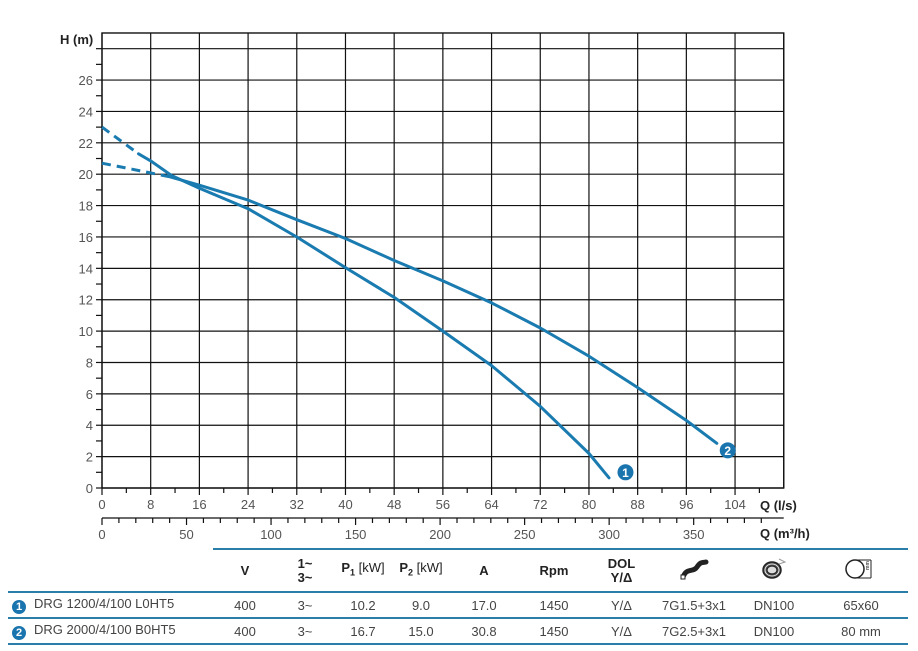  I want to click on curve-2-marker, so click(727, 450).